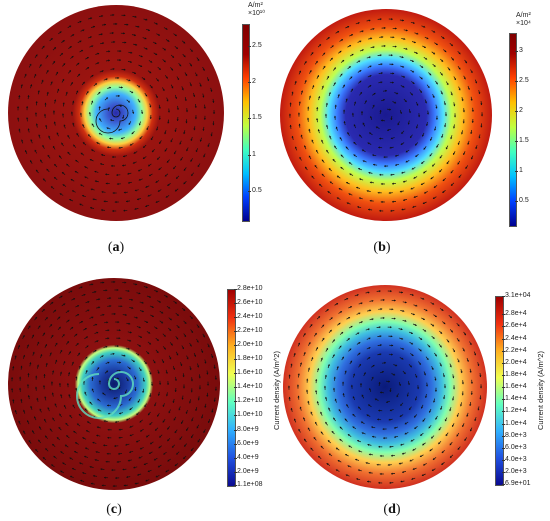 The height and width of the screenshot is (521, 550). Describe the element at coordinates (250, 484) in the screenshot. I see `colorbar-tick-label: 1.1e+08` at that location.